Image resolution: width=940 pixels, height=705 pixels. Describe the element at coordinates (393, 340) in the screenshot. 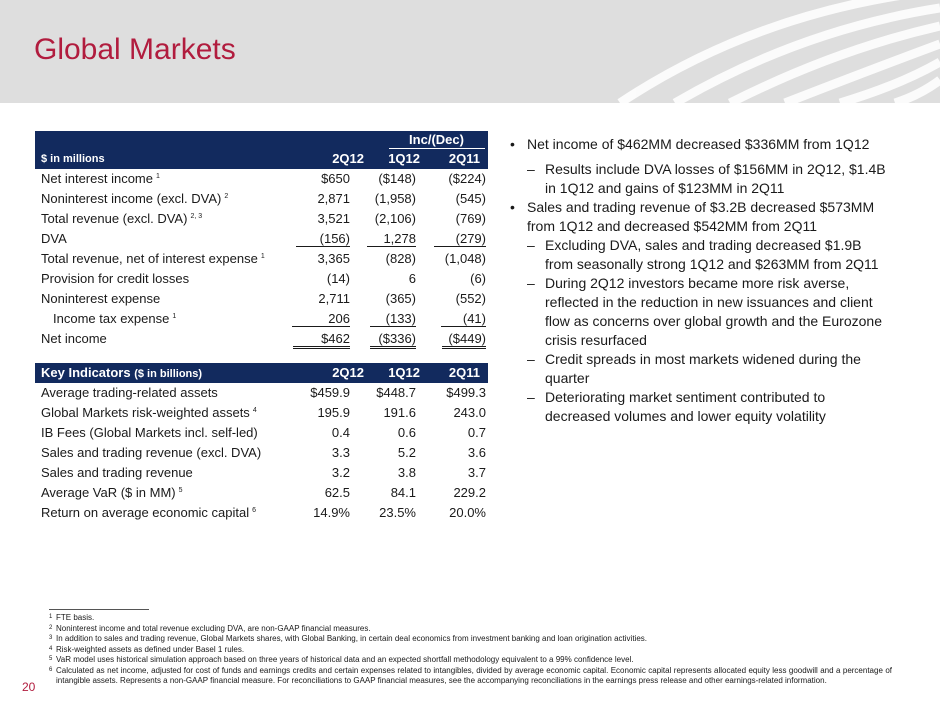

I see `cell-value: ($336)` at that location.